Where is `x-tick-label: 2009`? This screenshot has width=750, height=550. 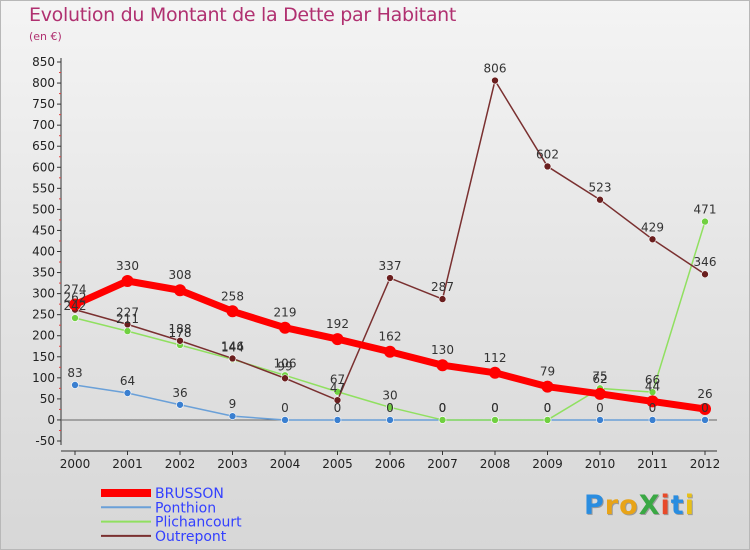
x-tick-label: 2009 is located at coordinates (547, 464).